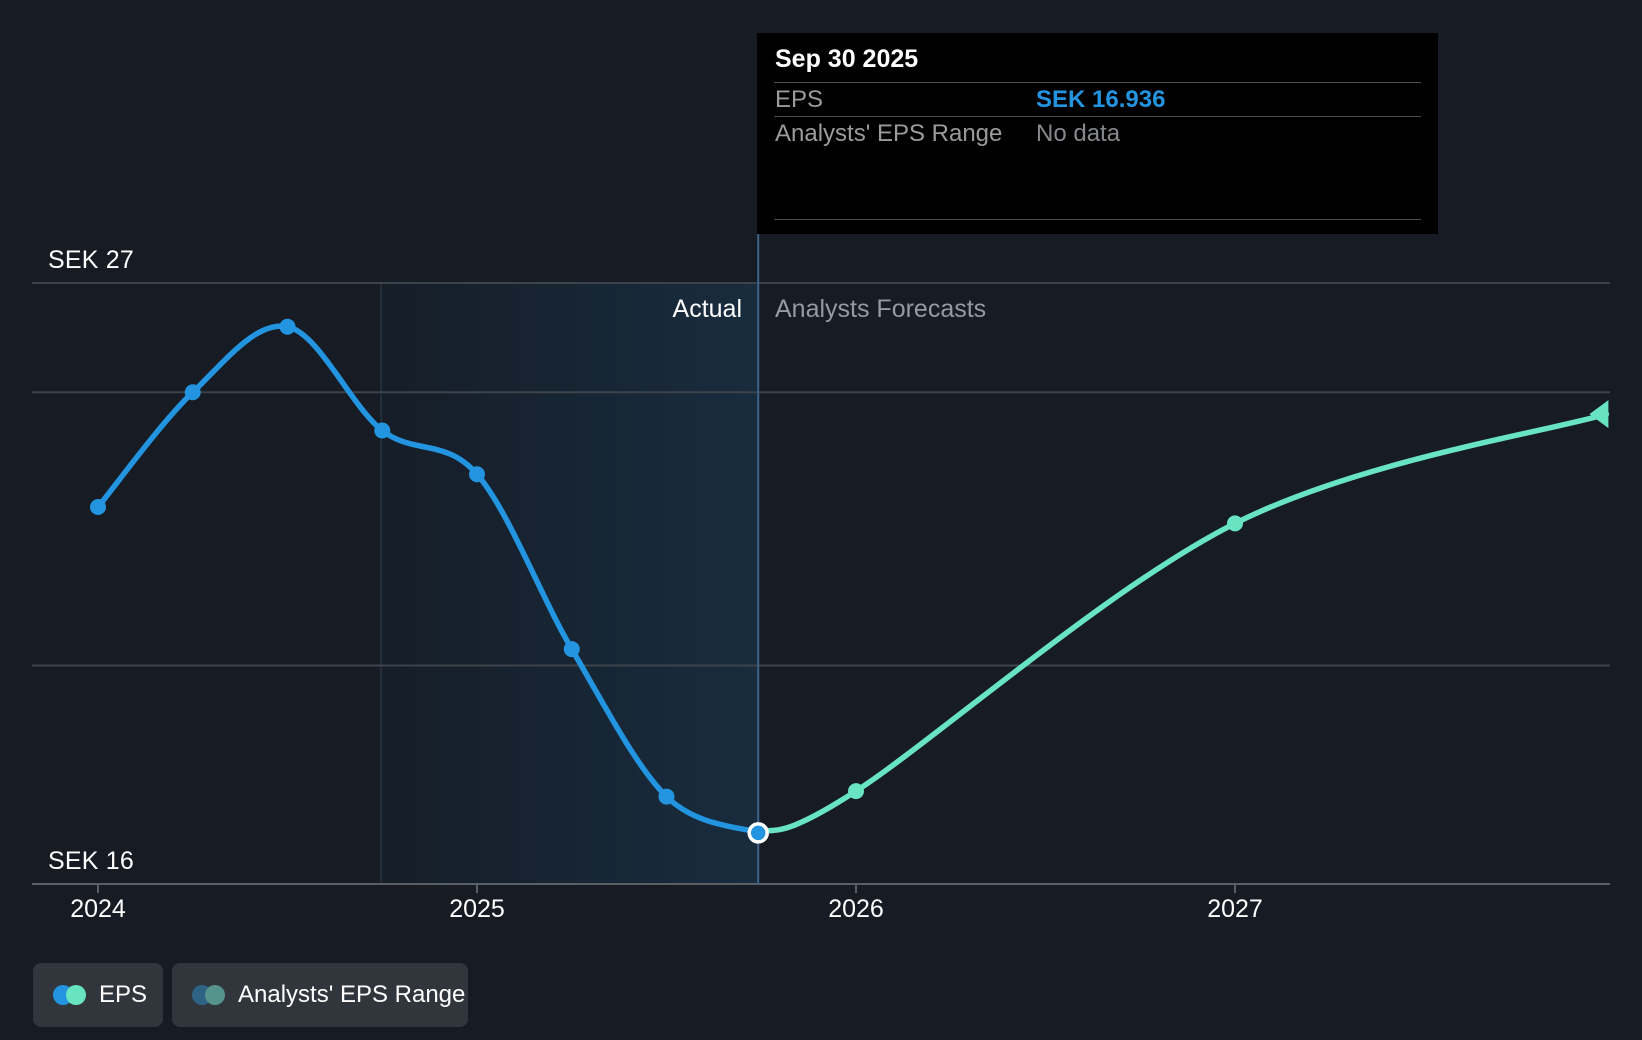 The height and width of the screenshot is (1040, 1642). What do you see at coordinates (847, 59) in the screenshot?
I see `tooltip-date: Sep 30 2025` at bounding box center [847, 59].